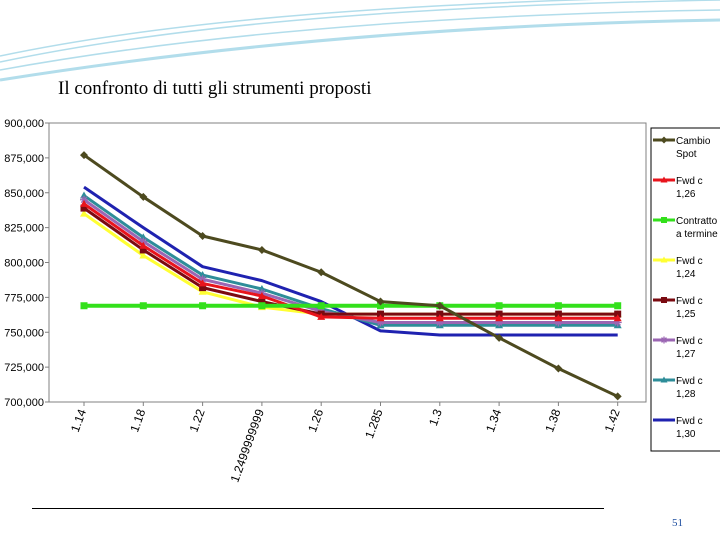 This screenshot has height=540, width=720. I want to click on y-tick-label: 775,000, so click(24, 298).